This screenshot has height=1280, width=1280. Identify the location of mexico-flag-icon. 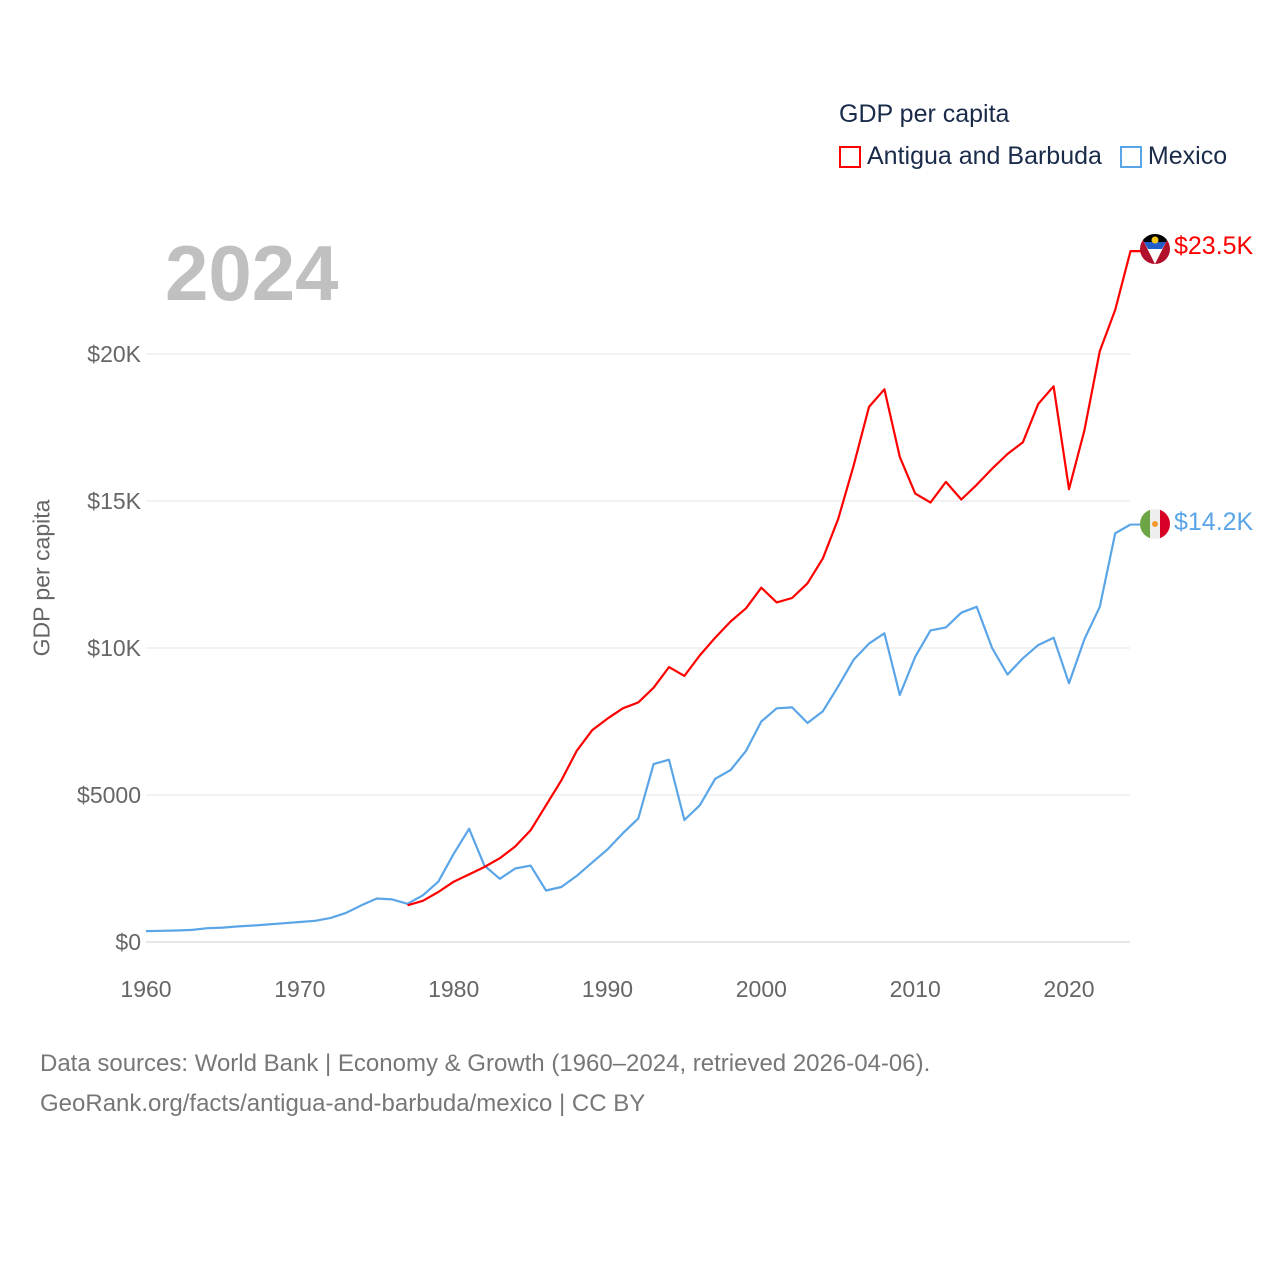
(1155, 524).